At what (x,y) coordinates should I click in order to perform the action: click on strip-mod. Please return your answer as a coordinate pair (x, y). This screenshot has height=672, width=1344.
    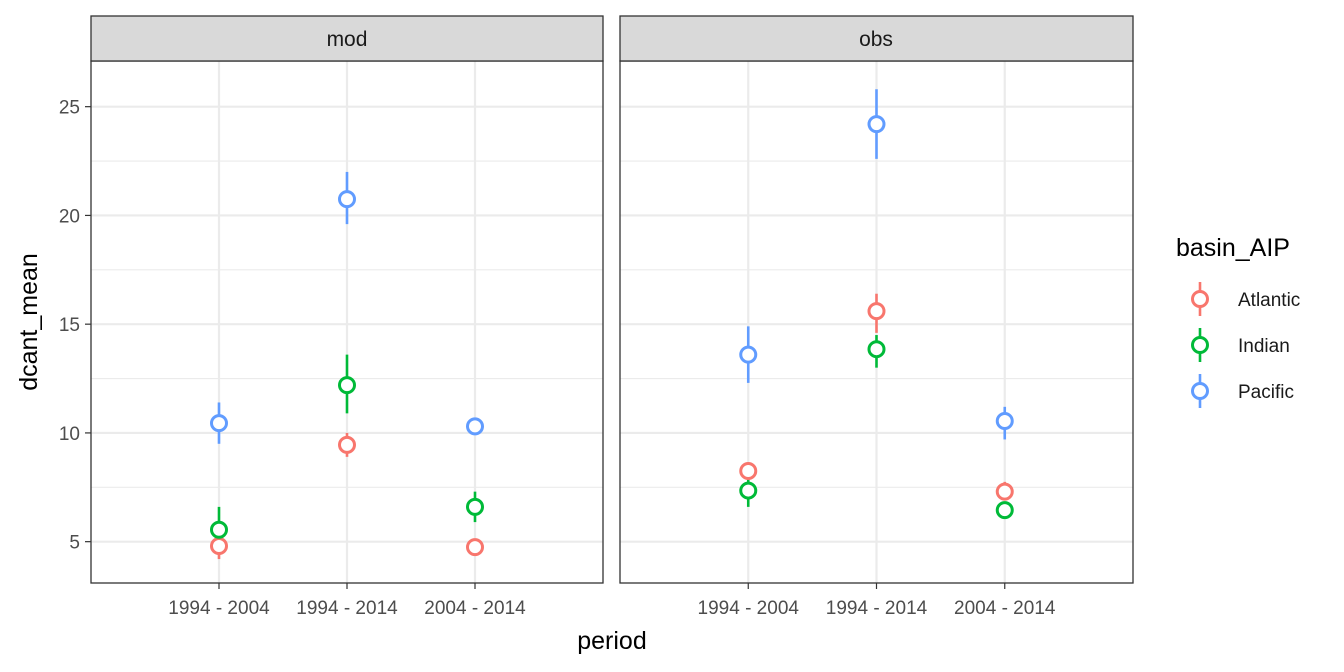
    Looking at the image, I should click on (347, 38).